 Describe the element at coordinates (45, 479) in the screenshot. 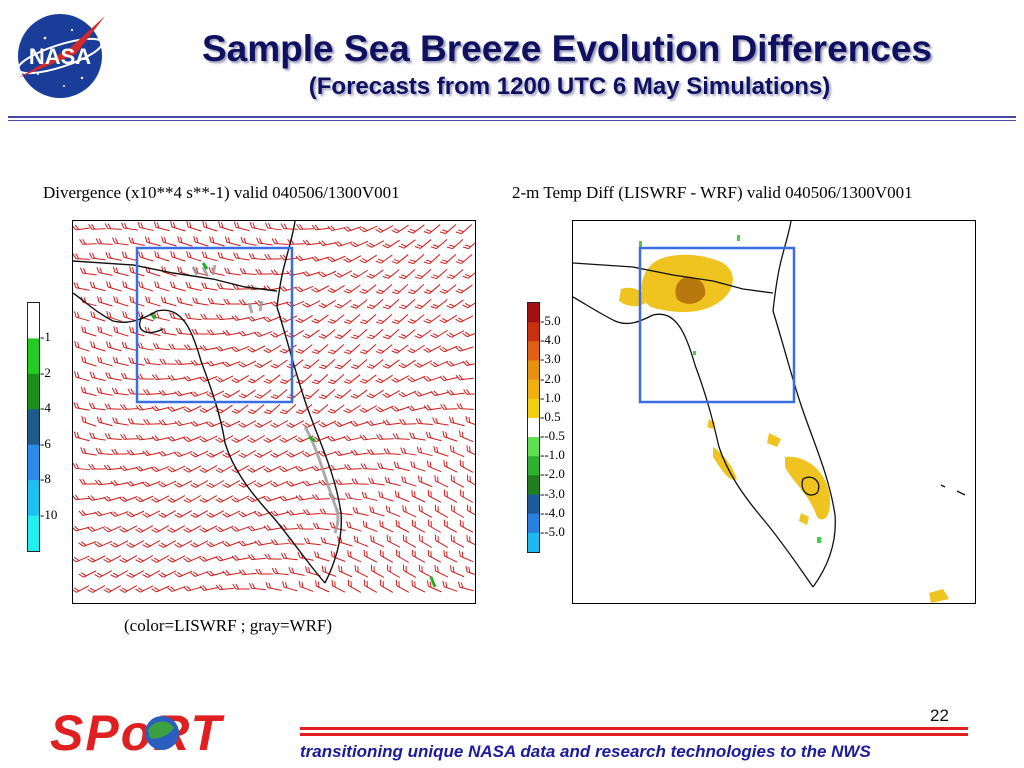

I see `colorbar-tick-label: -8` at that location.